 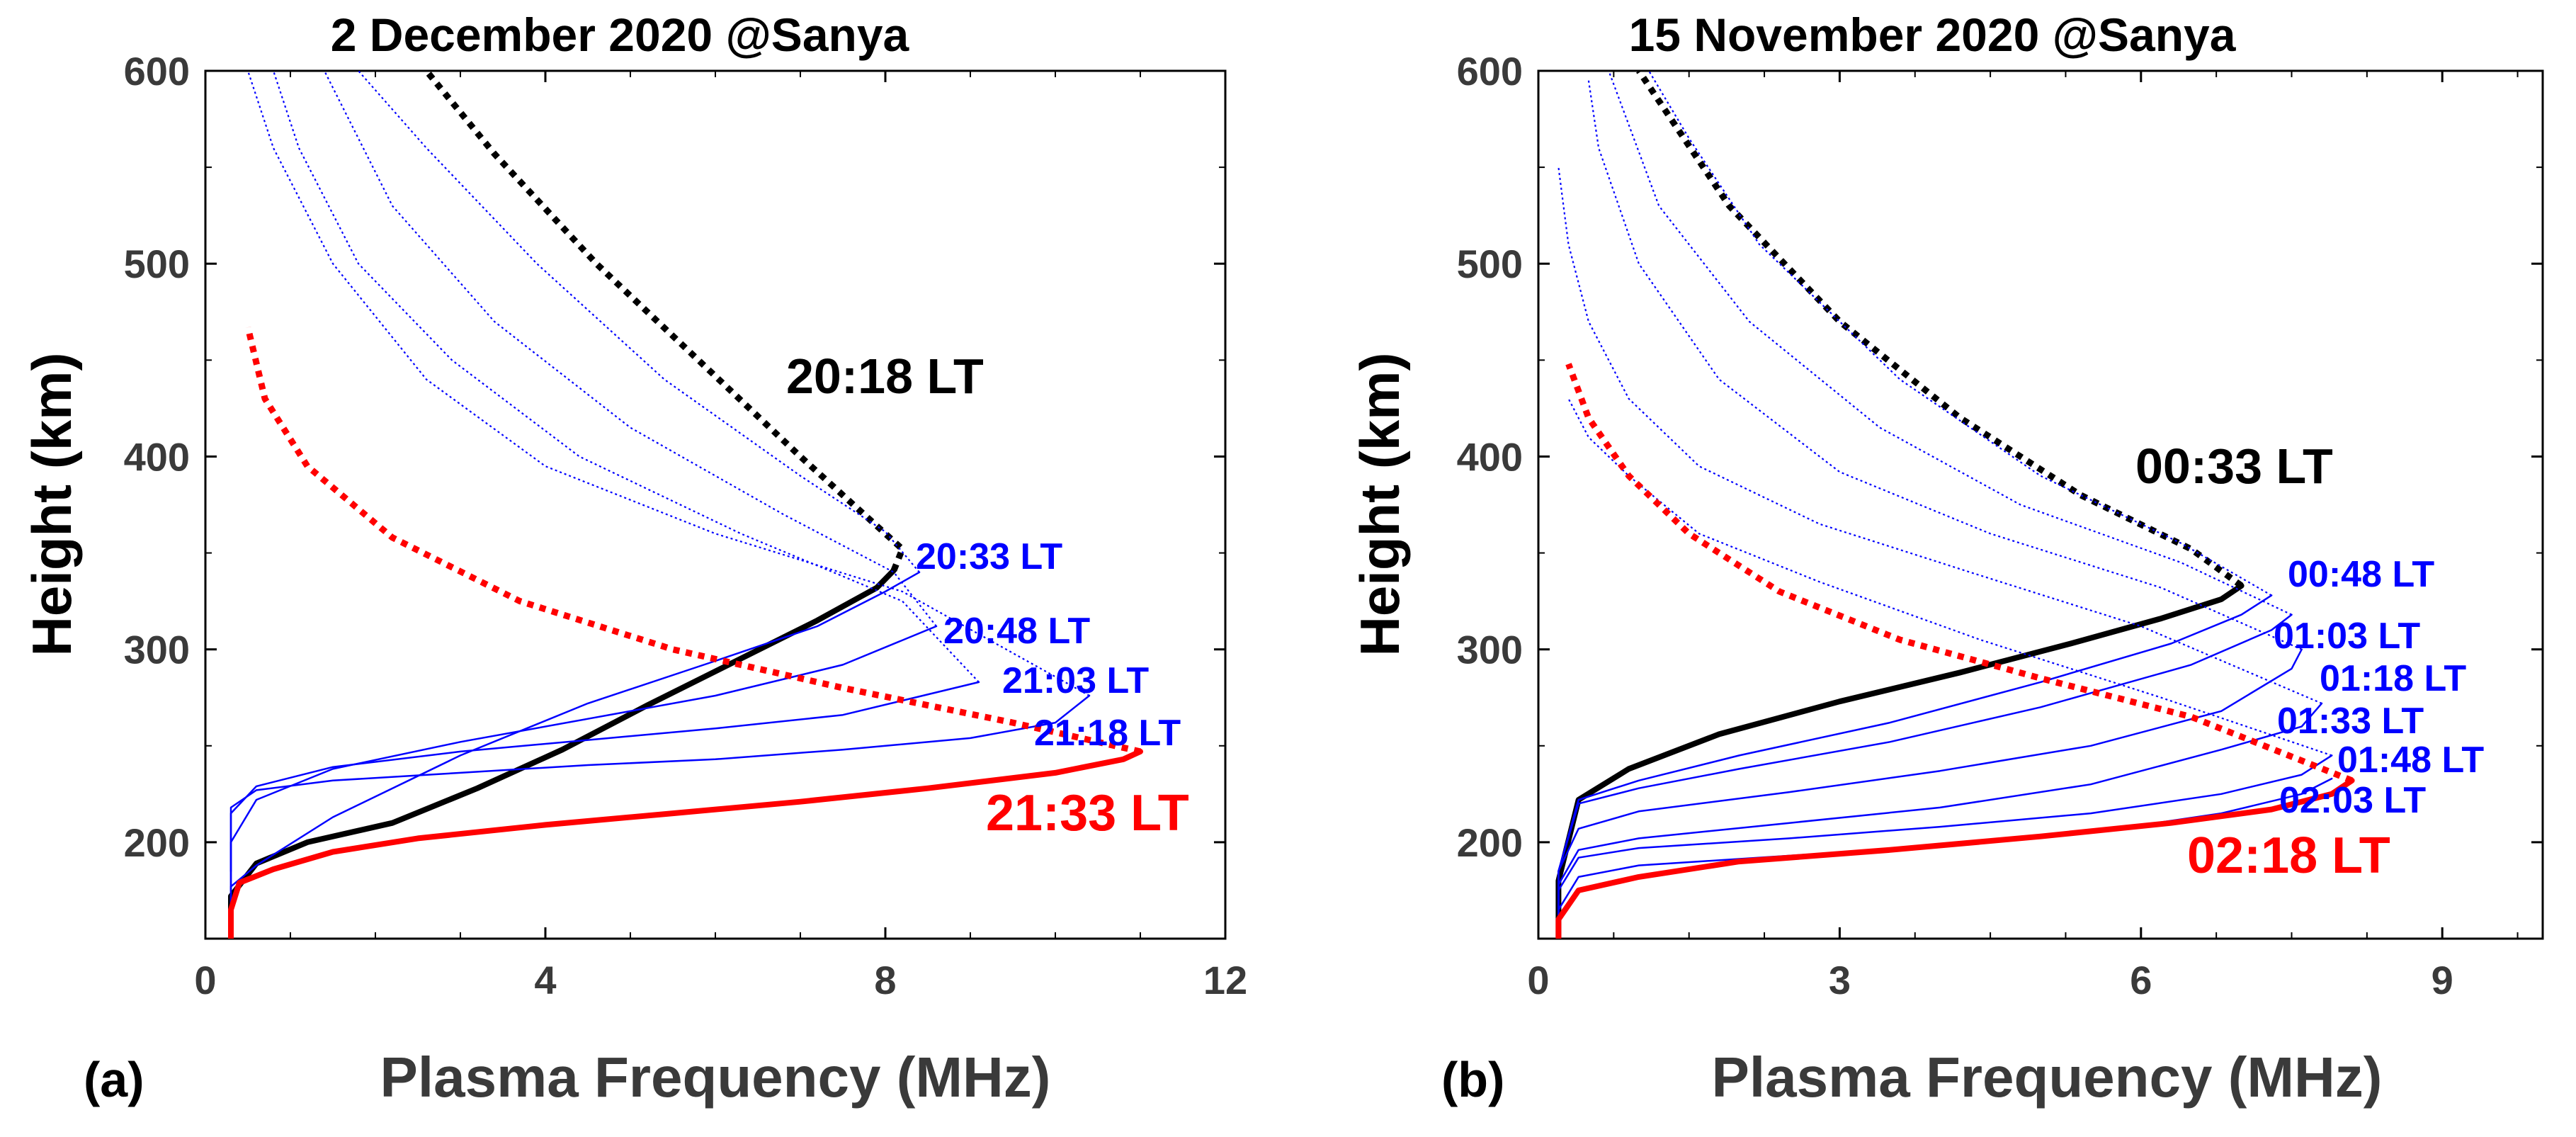 I want to click on curve-topside-2018, so click(x=665, y=321).